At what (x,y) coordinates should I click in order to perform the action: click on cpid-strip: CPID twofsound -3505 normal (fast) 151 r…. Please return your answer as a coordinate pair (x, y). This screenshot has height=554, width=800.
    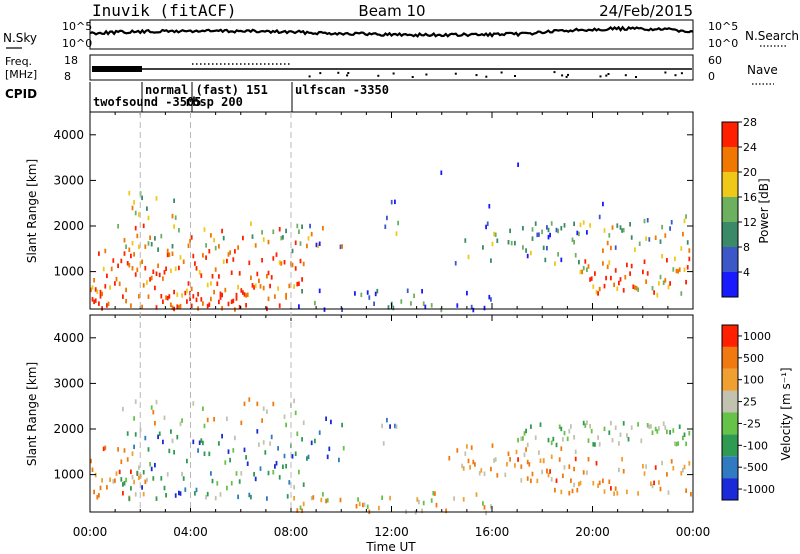
    Looking at the image, I should click on (197, 97).